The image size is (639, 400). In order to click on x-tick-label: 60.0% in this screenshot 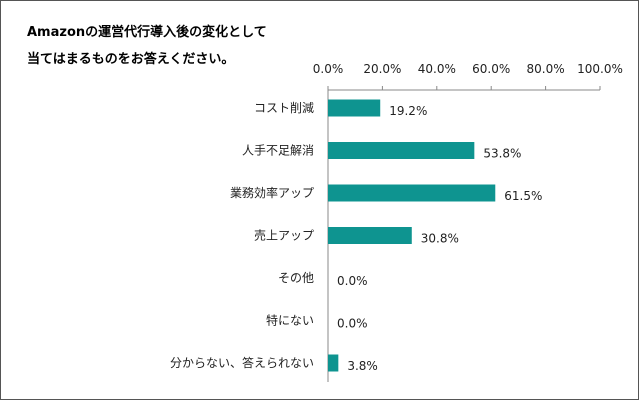, I will do `click(491, 69)`.